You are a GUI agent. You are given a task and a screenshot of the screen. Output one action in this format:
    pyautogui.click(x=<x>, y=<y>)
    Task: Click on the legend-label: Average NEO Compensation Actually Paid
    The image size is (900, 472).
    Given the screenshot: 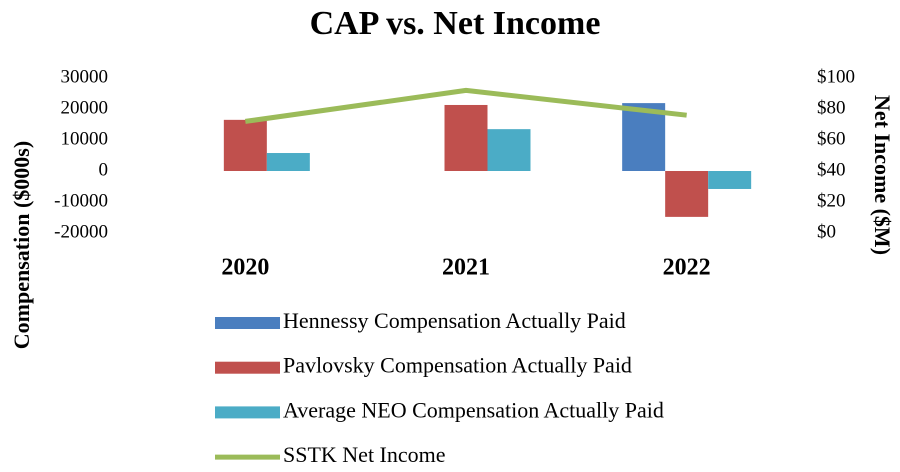 What is the action you would take?
    pyautogui.click(x=473, y=409)
    